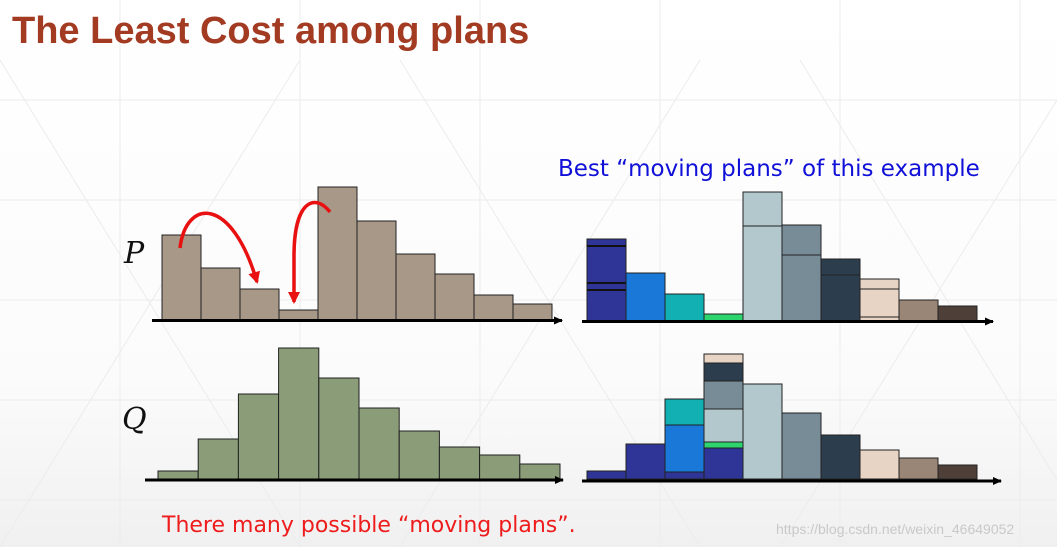 This screenshot has height=547, width=1057. What do you see at coordinates (723, 445) in the screenshot?
I see `q-plan-bar-4-green` at bounding box center [723, 445].